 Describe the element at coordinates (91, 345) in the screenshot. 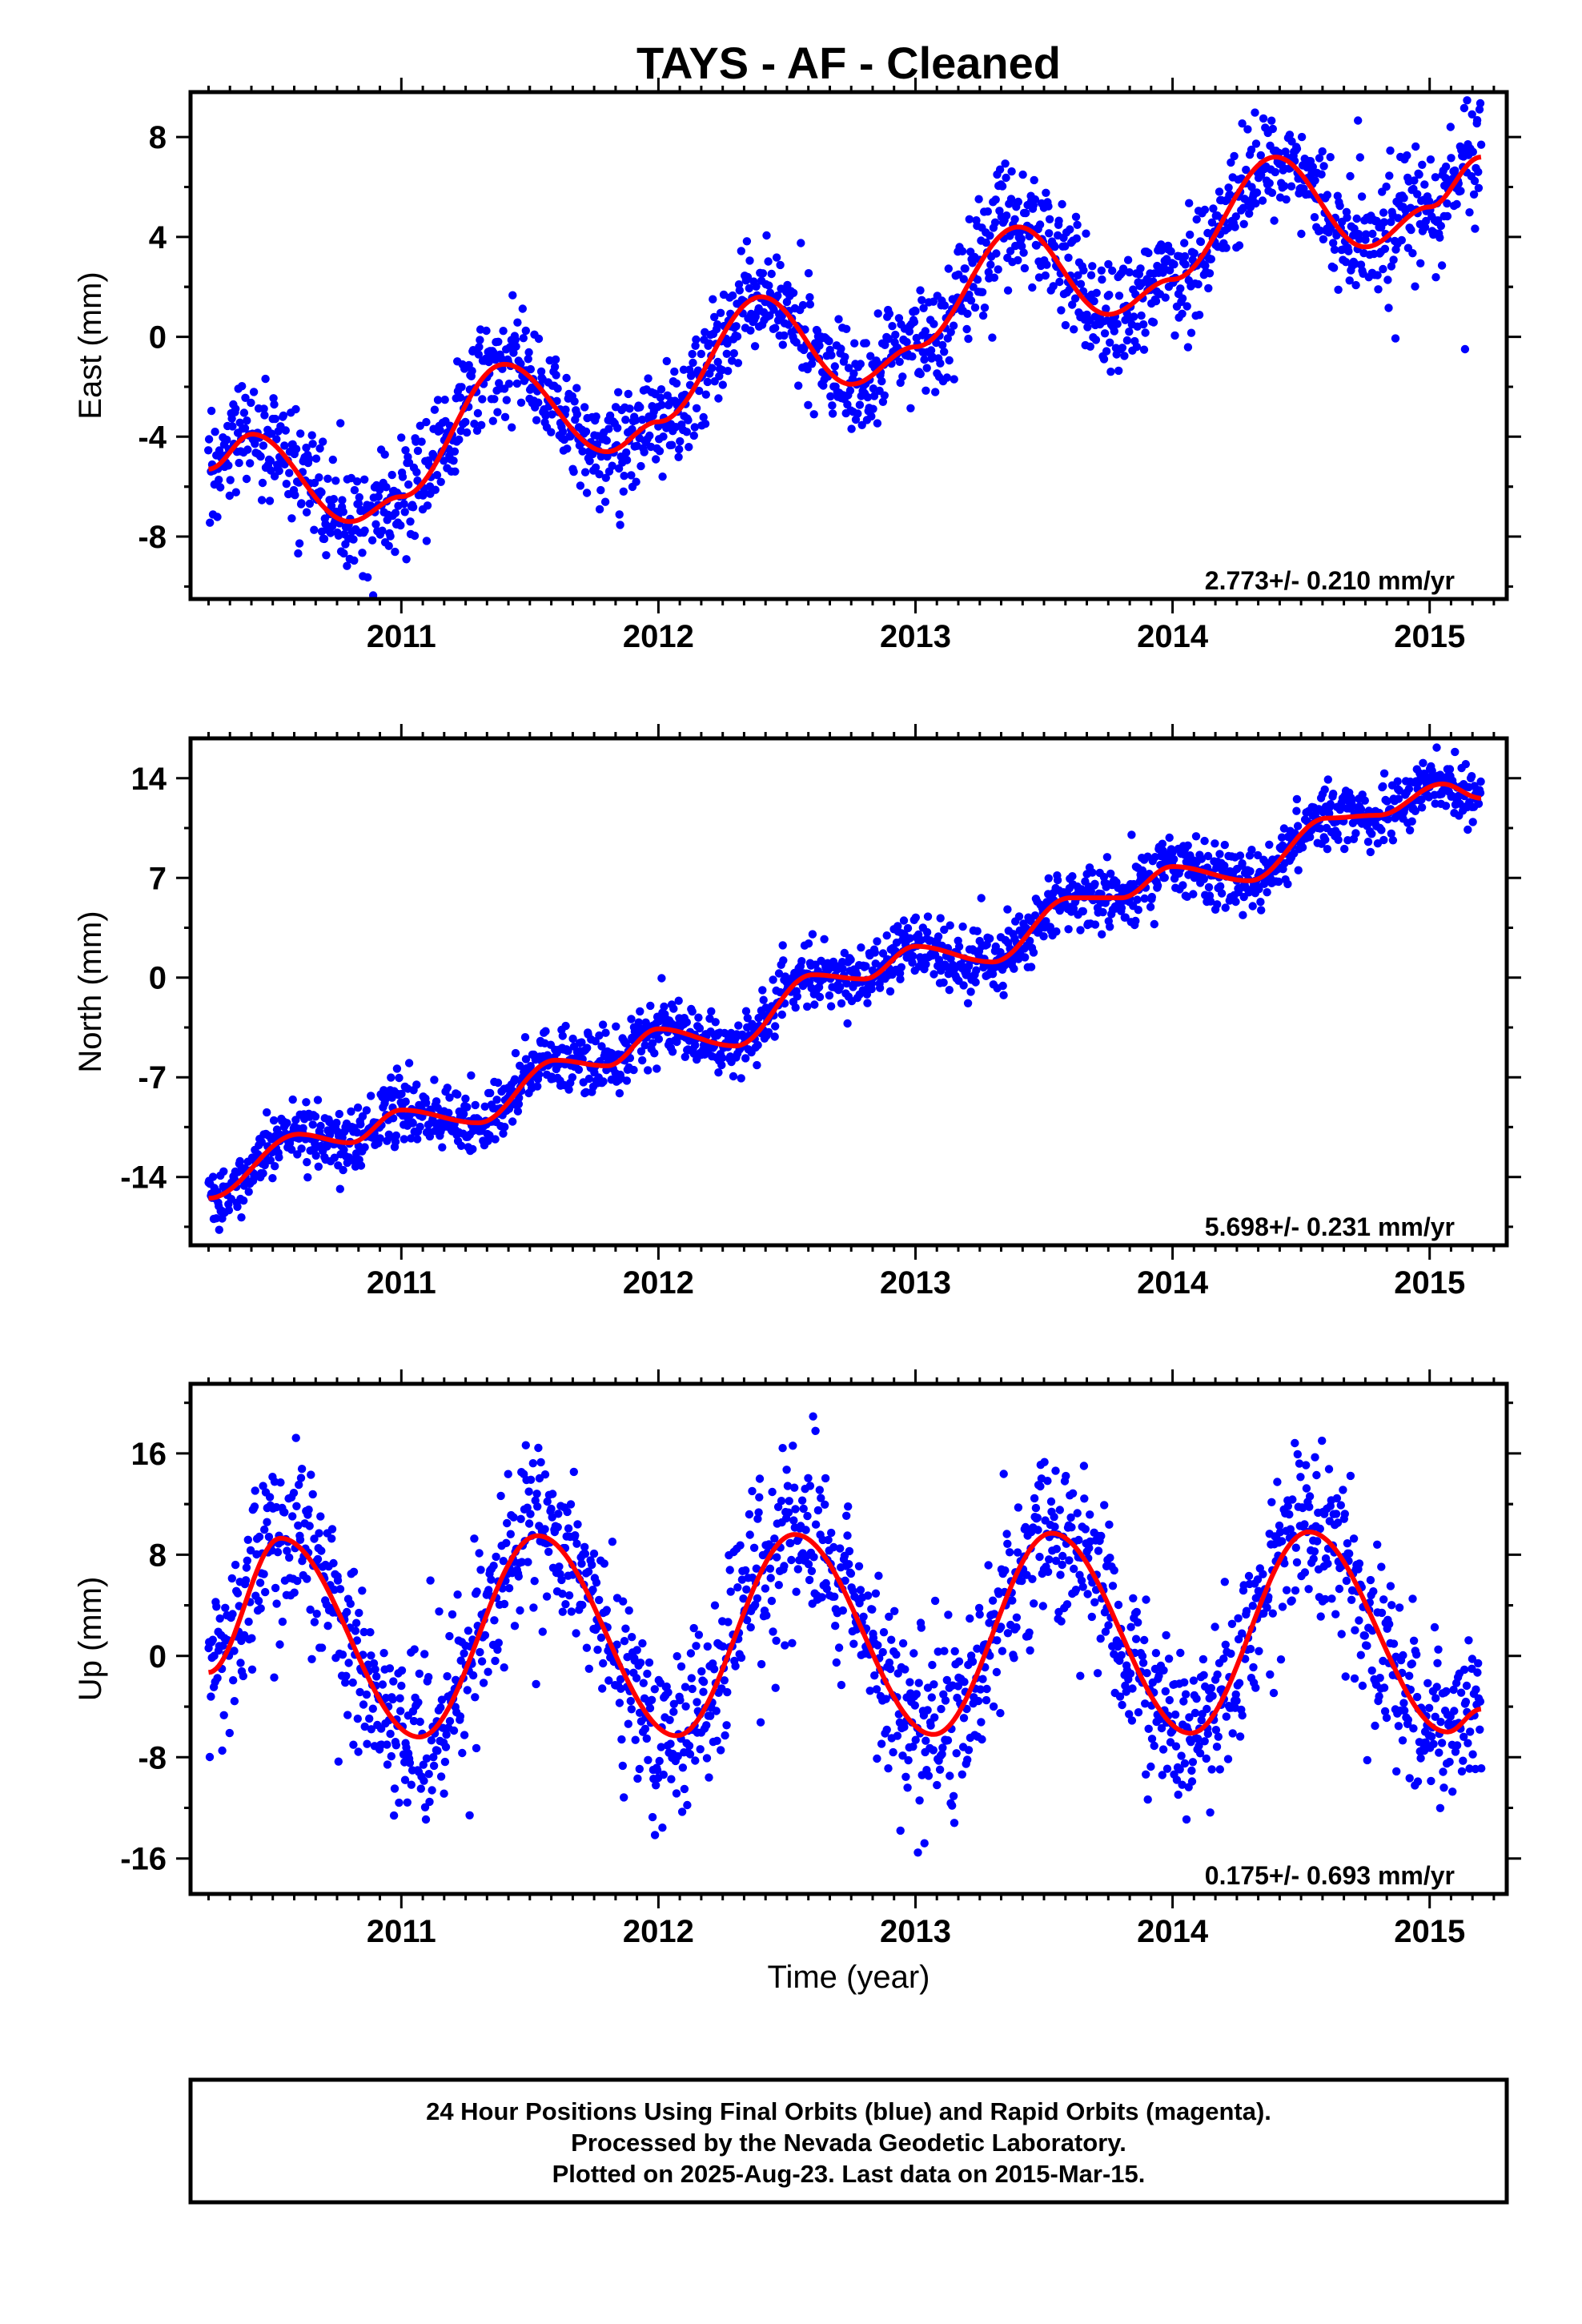

I see `east-y-axis-label: East (mm)` at that location.